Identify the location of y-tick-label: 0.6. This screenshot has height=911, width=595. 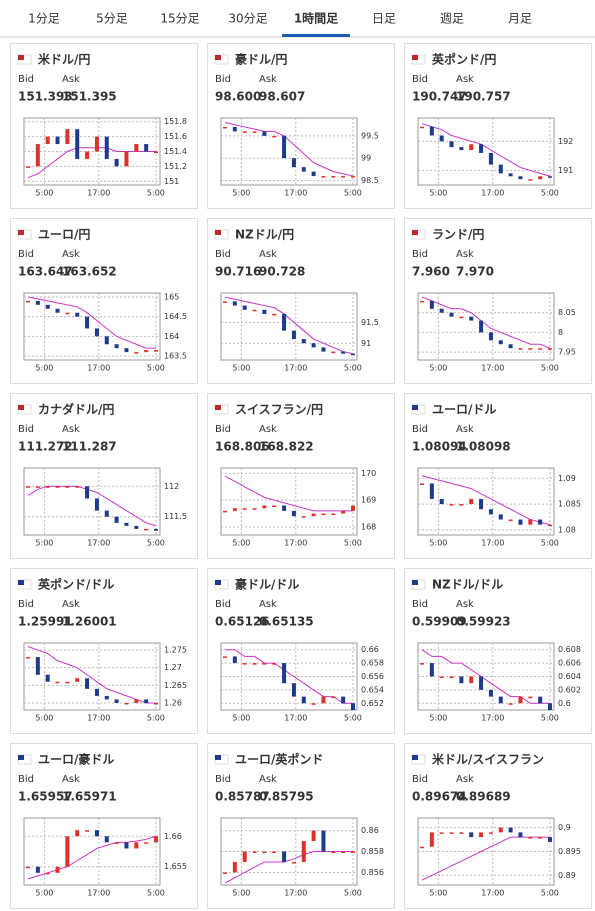
(564, 703).